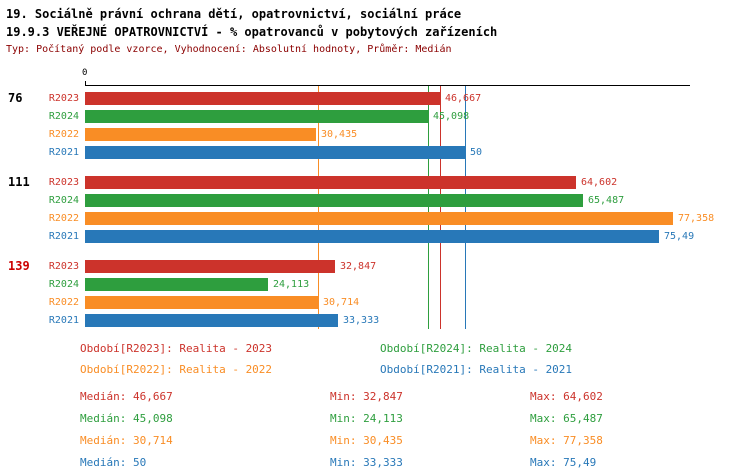 This screenshot has width=750, height=476. Describe the element at coordinates (318, 207) in the screenshot. I see `median-line-r2022` at that location.